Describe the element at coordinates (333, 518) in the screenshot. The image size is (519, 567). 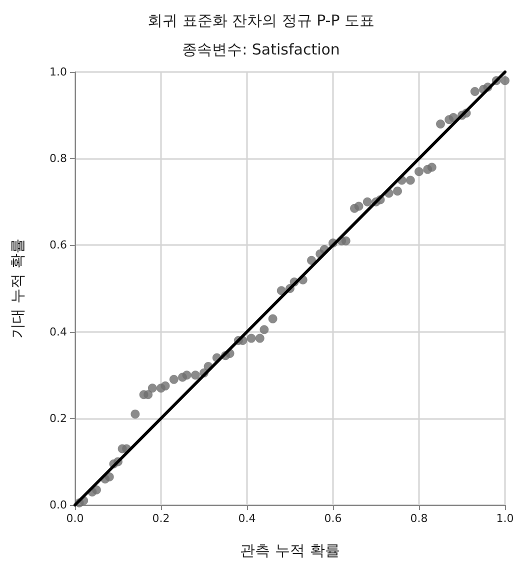
I see `x-tick-label: 0.6` at that location.